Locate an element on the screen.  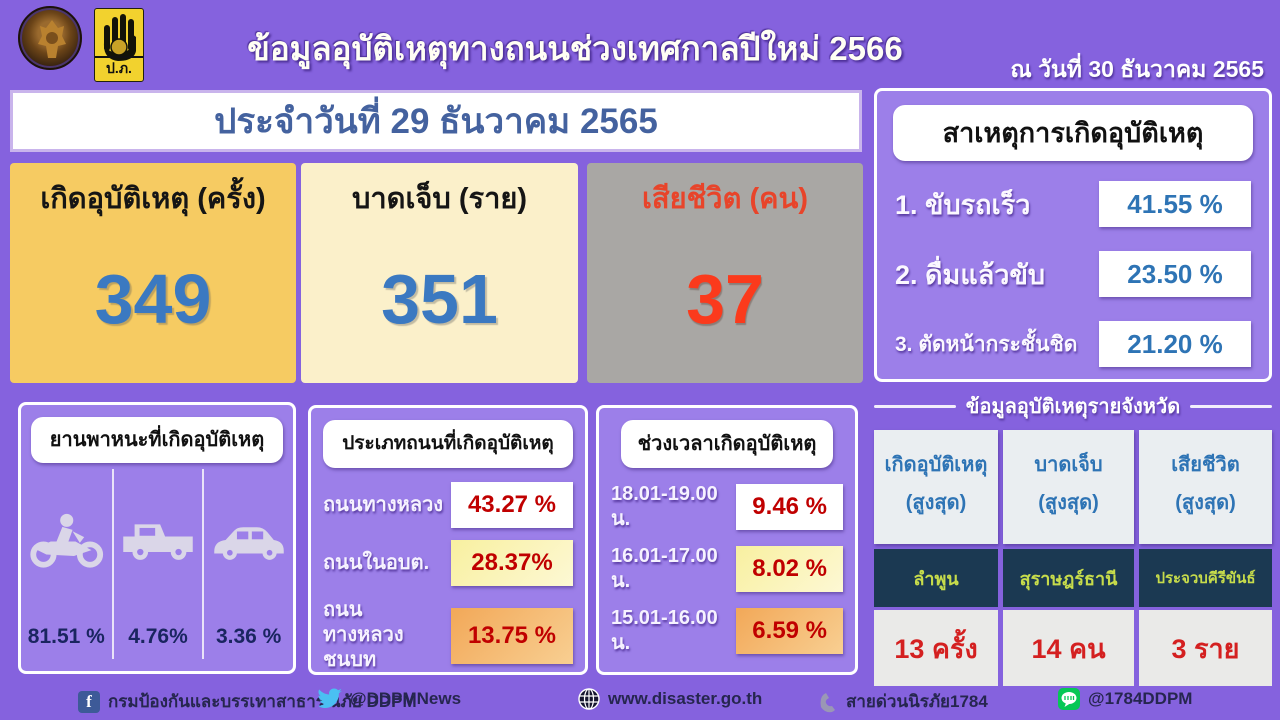
vehicle-value: 3.36 % is located at coordinates (248, 636).